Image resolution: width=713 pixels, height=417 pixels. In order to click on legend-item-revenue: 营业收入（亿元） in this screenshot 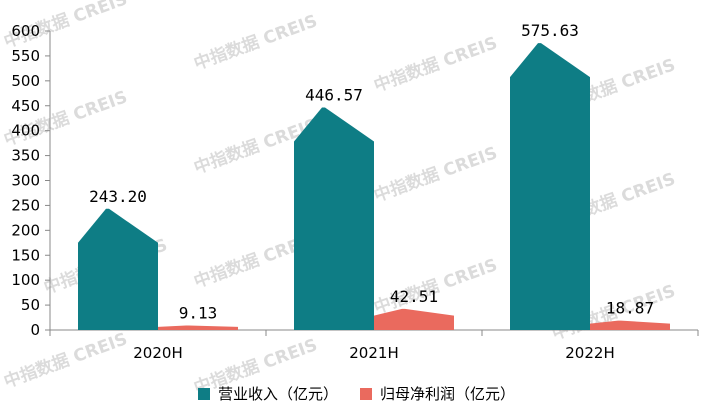, I will do `click(267, 393)`.